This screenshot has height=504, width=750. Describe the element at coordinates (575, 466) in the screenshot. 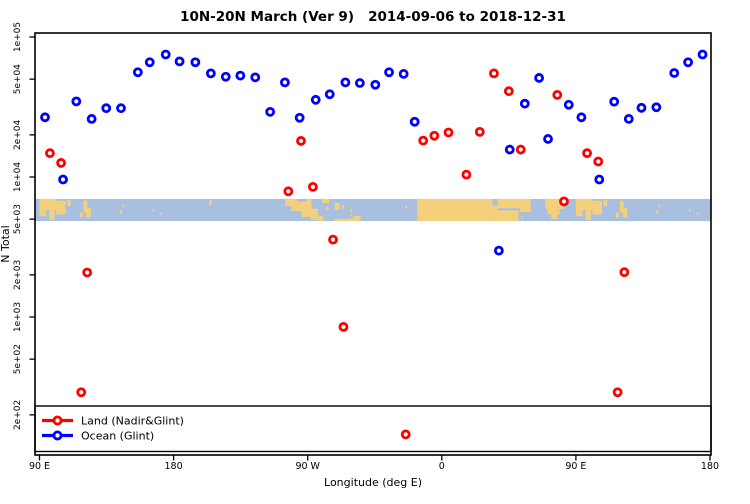

I see `x-tick-label: 90 E` at that location.